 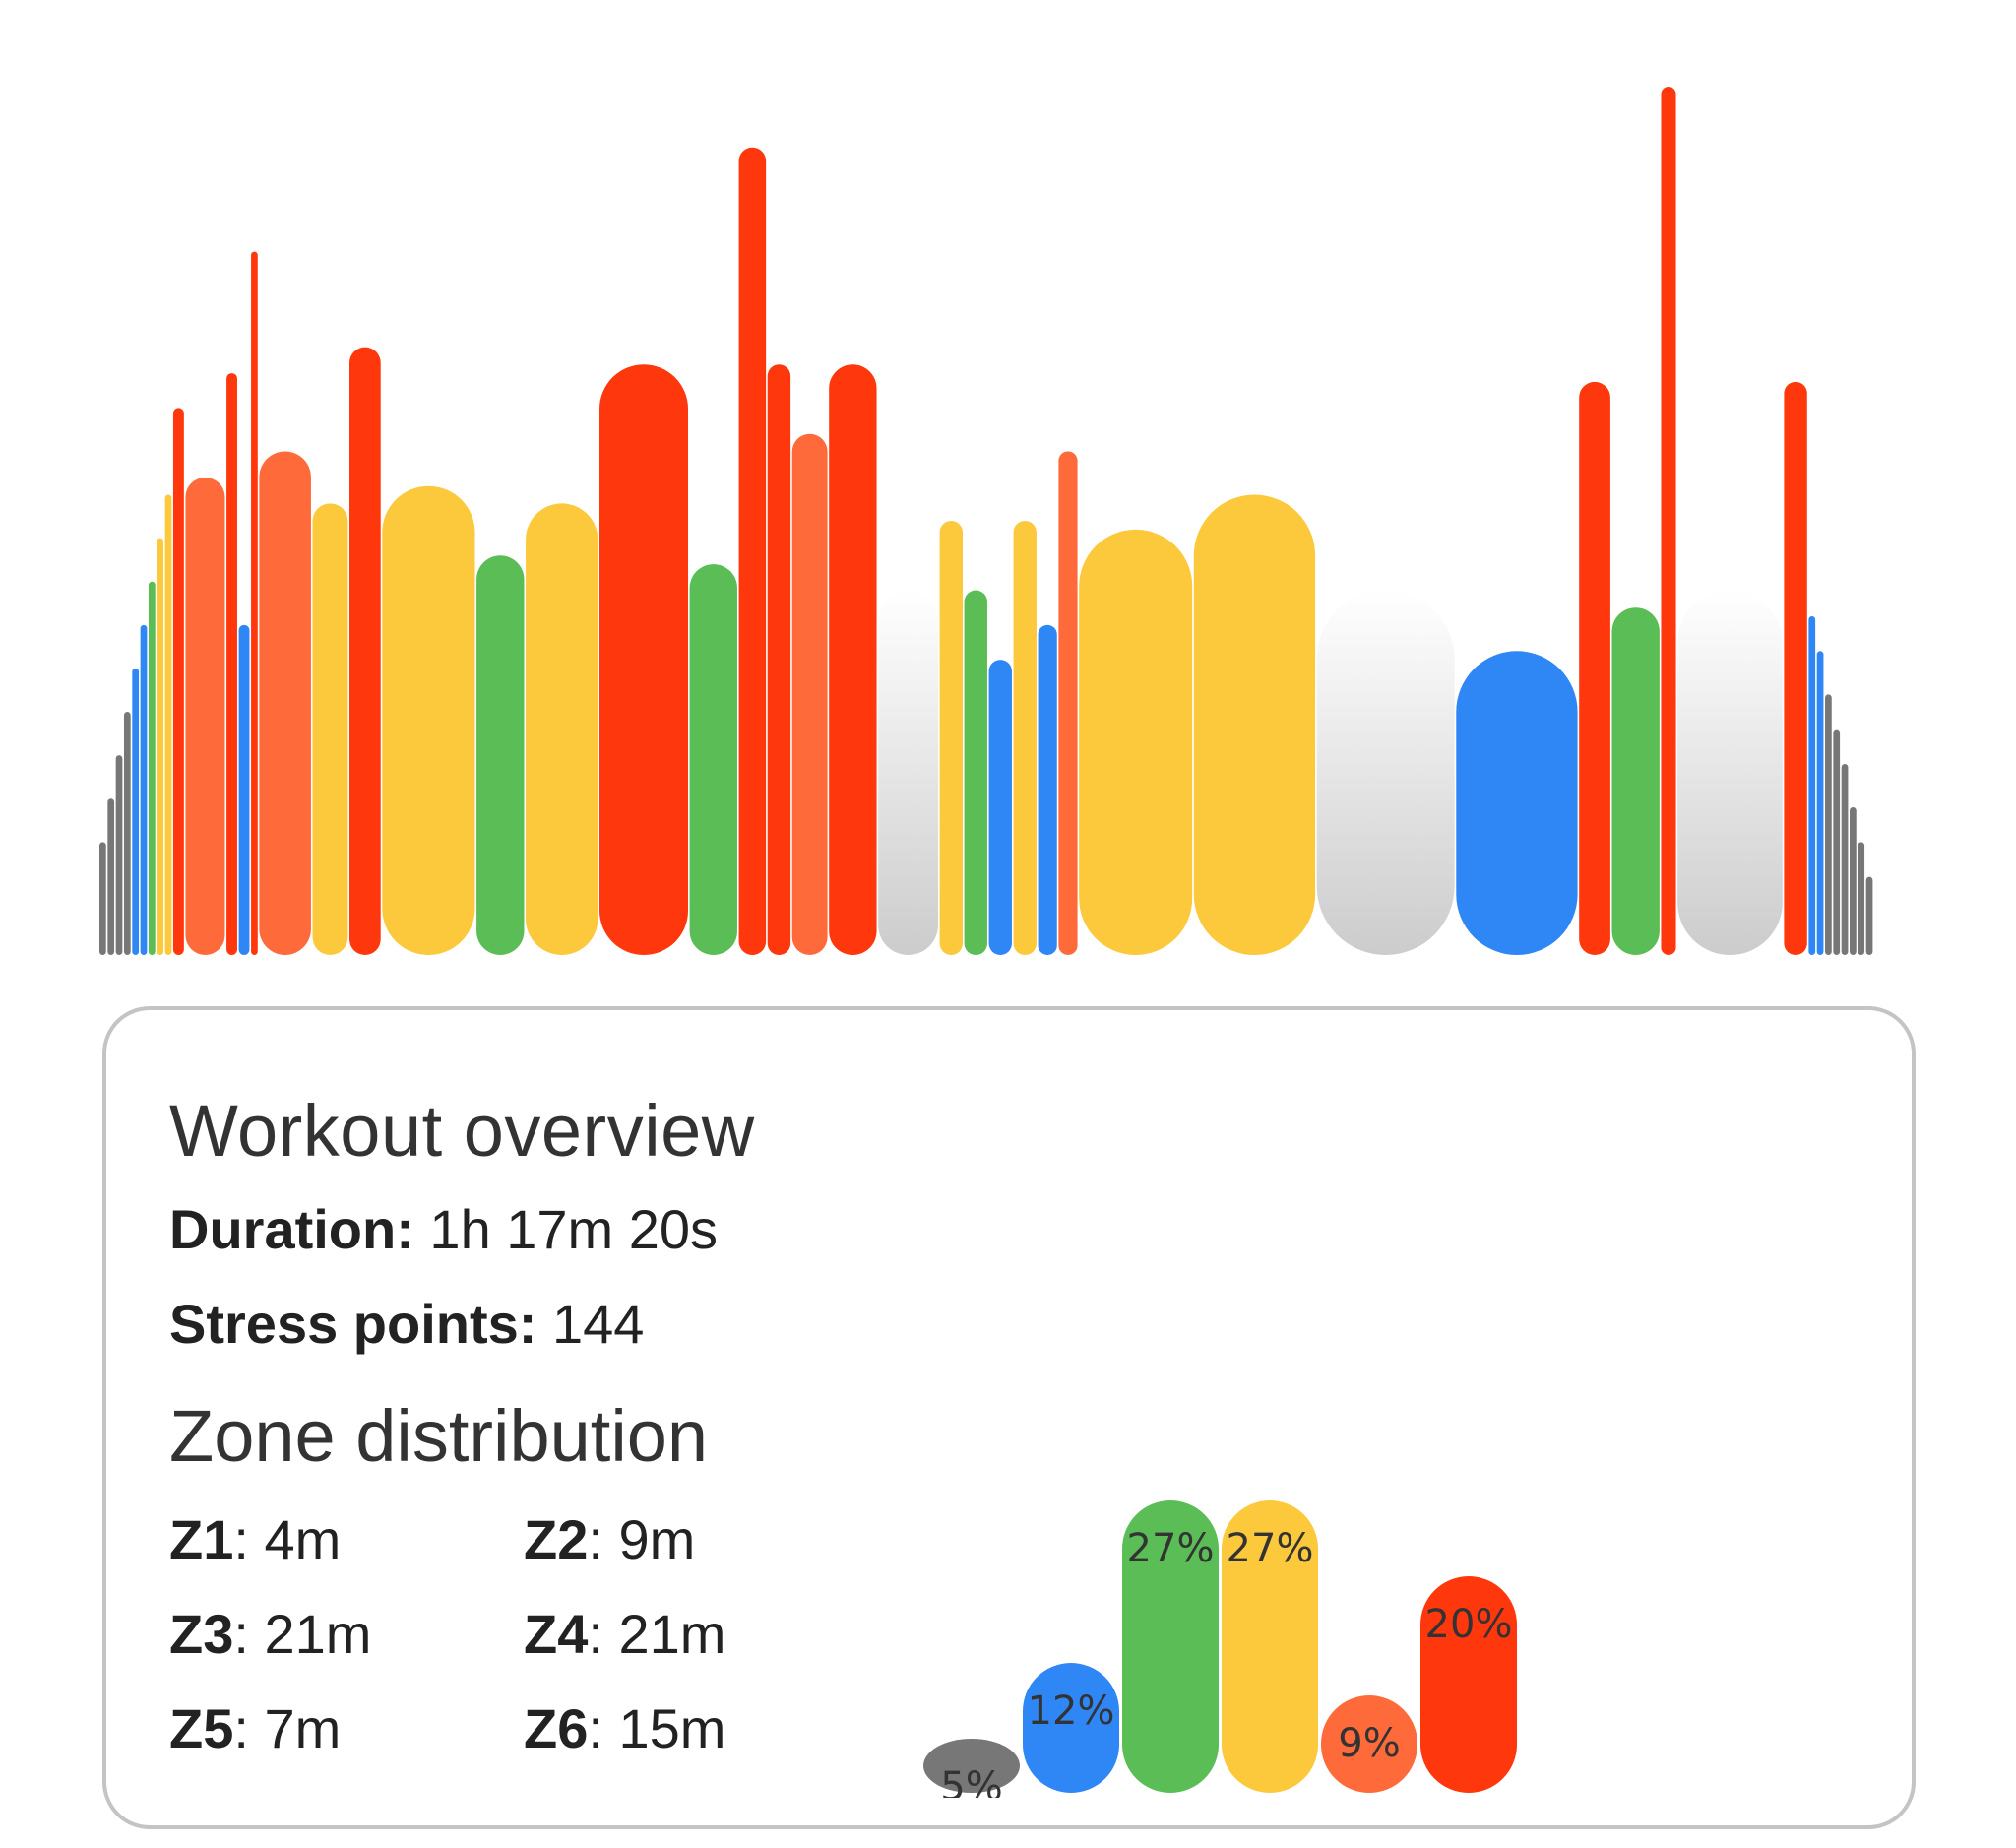 What do you see at coordinates (556, 1634) in the screenshot?
I see `zone-label-z4: Z4` at bounding box center [556, 1634].